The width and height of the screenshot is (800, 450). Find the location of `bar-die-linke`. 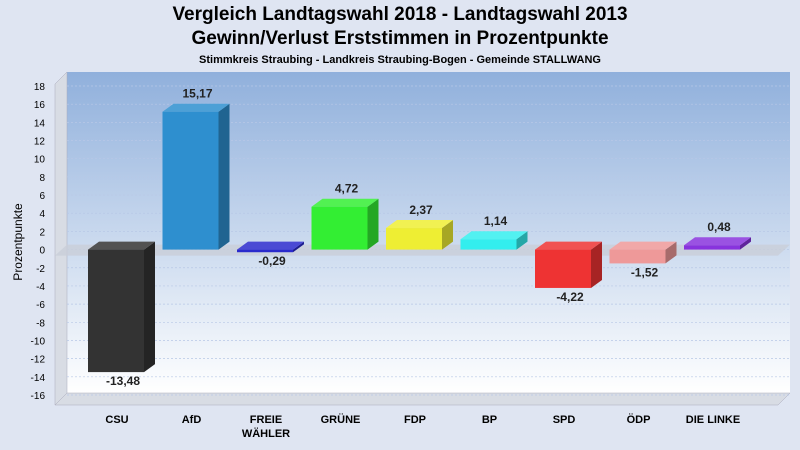

bar-die-linke is located at coordinates (717, 243).